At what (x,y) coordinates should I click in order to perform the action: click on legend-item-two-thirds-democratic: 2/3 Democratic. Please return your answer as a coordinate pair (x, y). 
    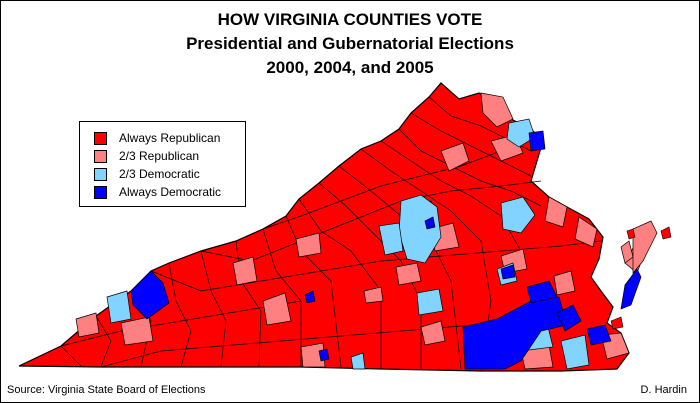
    Looking at the image, I should click on (147, 174).